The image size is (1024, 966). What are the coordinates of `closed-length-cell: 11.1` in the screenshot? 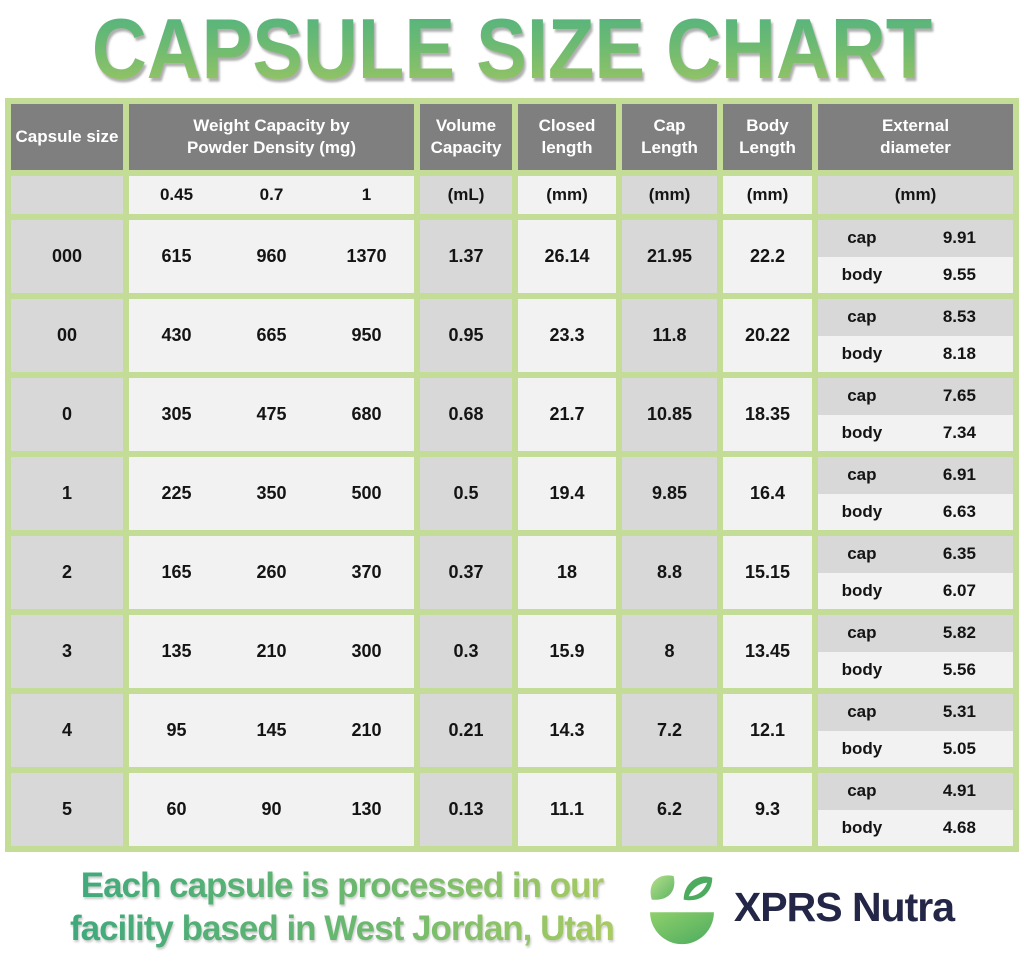 It's located at (567, 809).